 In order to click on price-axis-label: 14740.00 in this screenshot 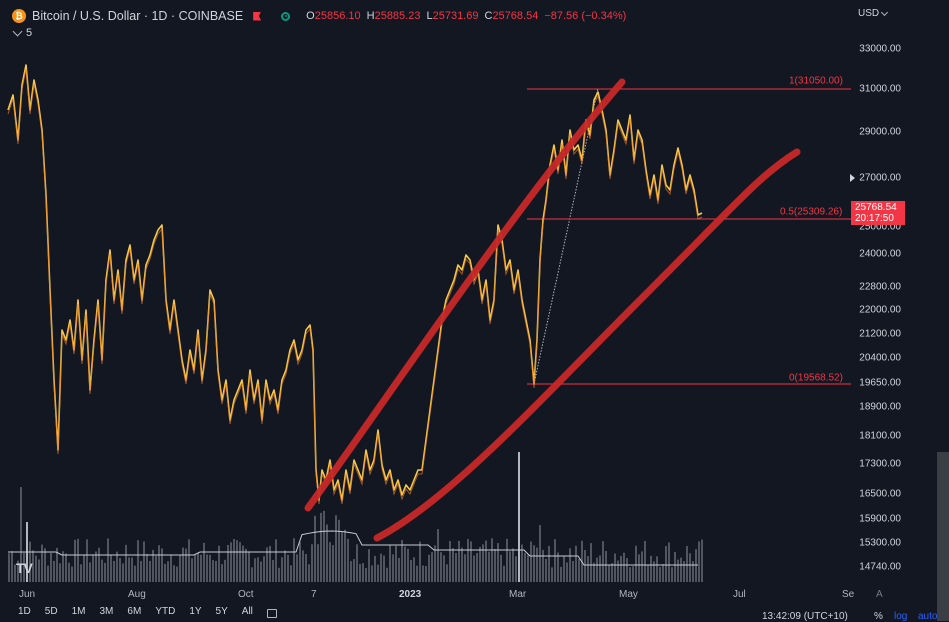, I will do `click(880, 567)`.